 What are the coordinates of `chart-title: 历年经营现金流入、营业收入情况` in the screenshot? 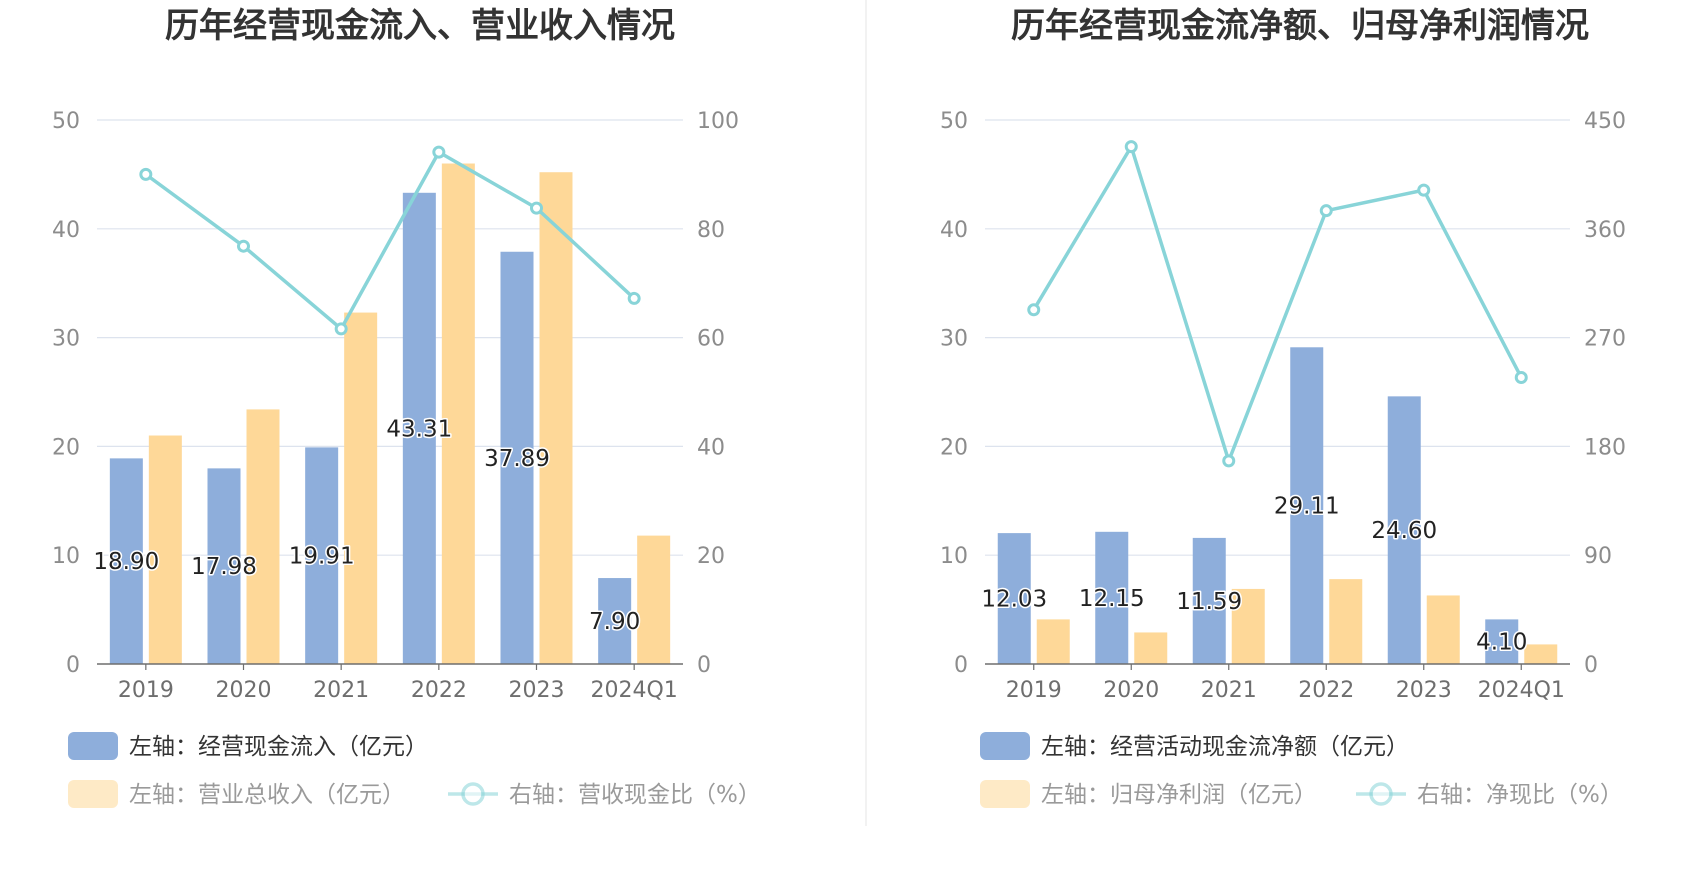 It's located at (420, 26).